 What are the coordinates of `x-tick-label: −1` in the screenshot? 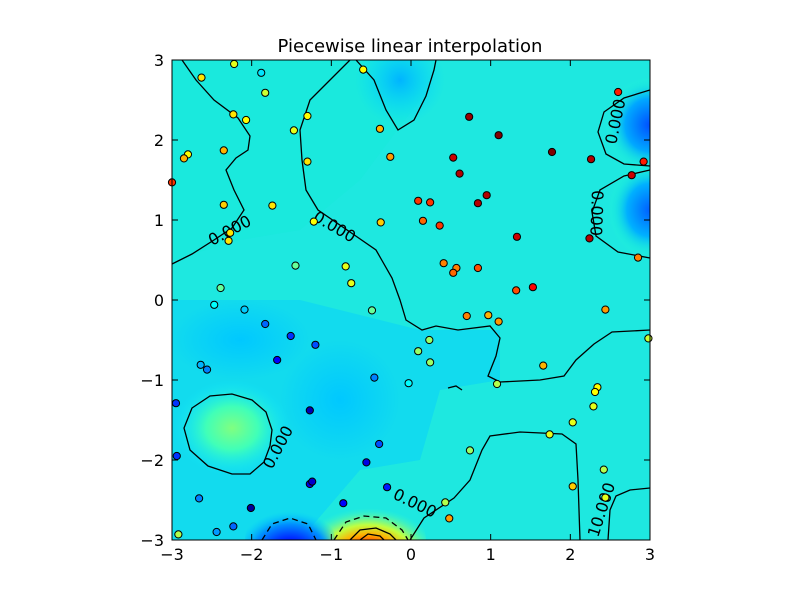 It's located at (332, 554).